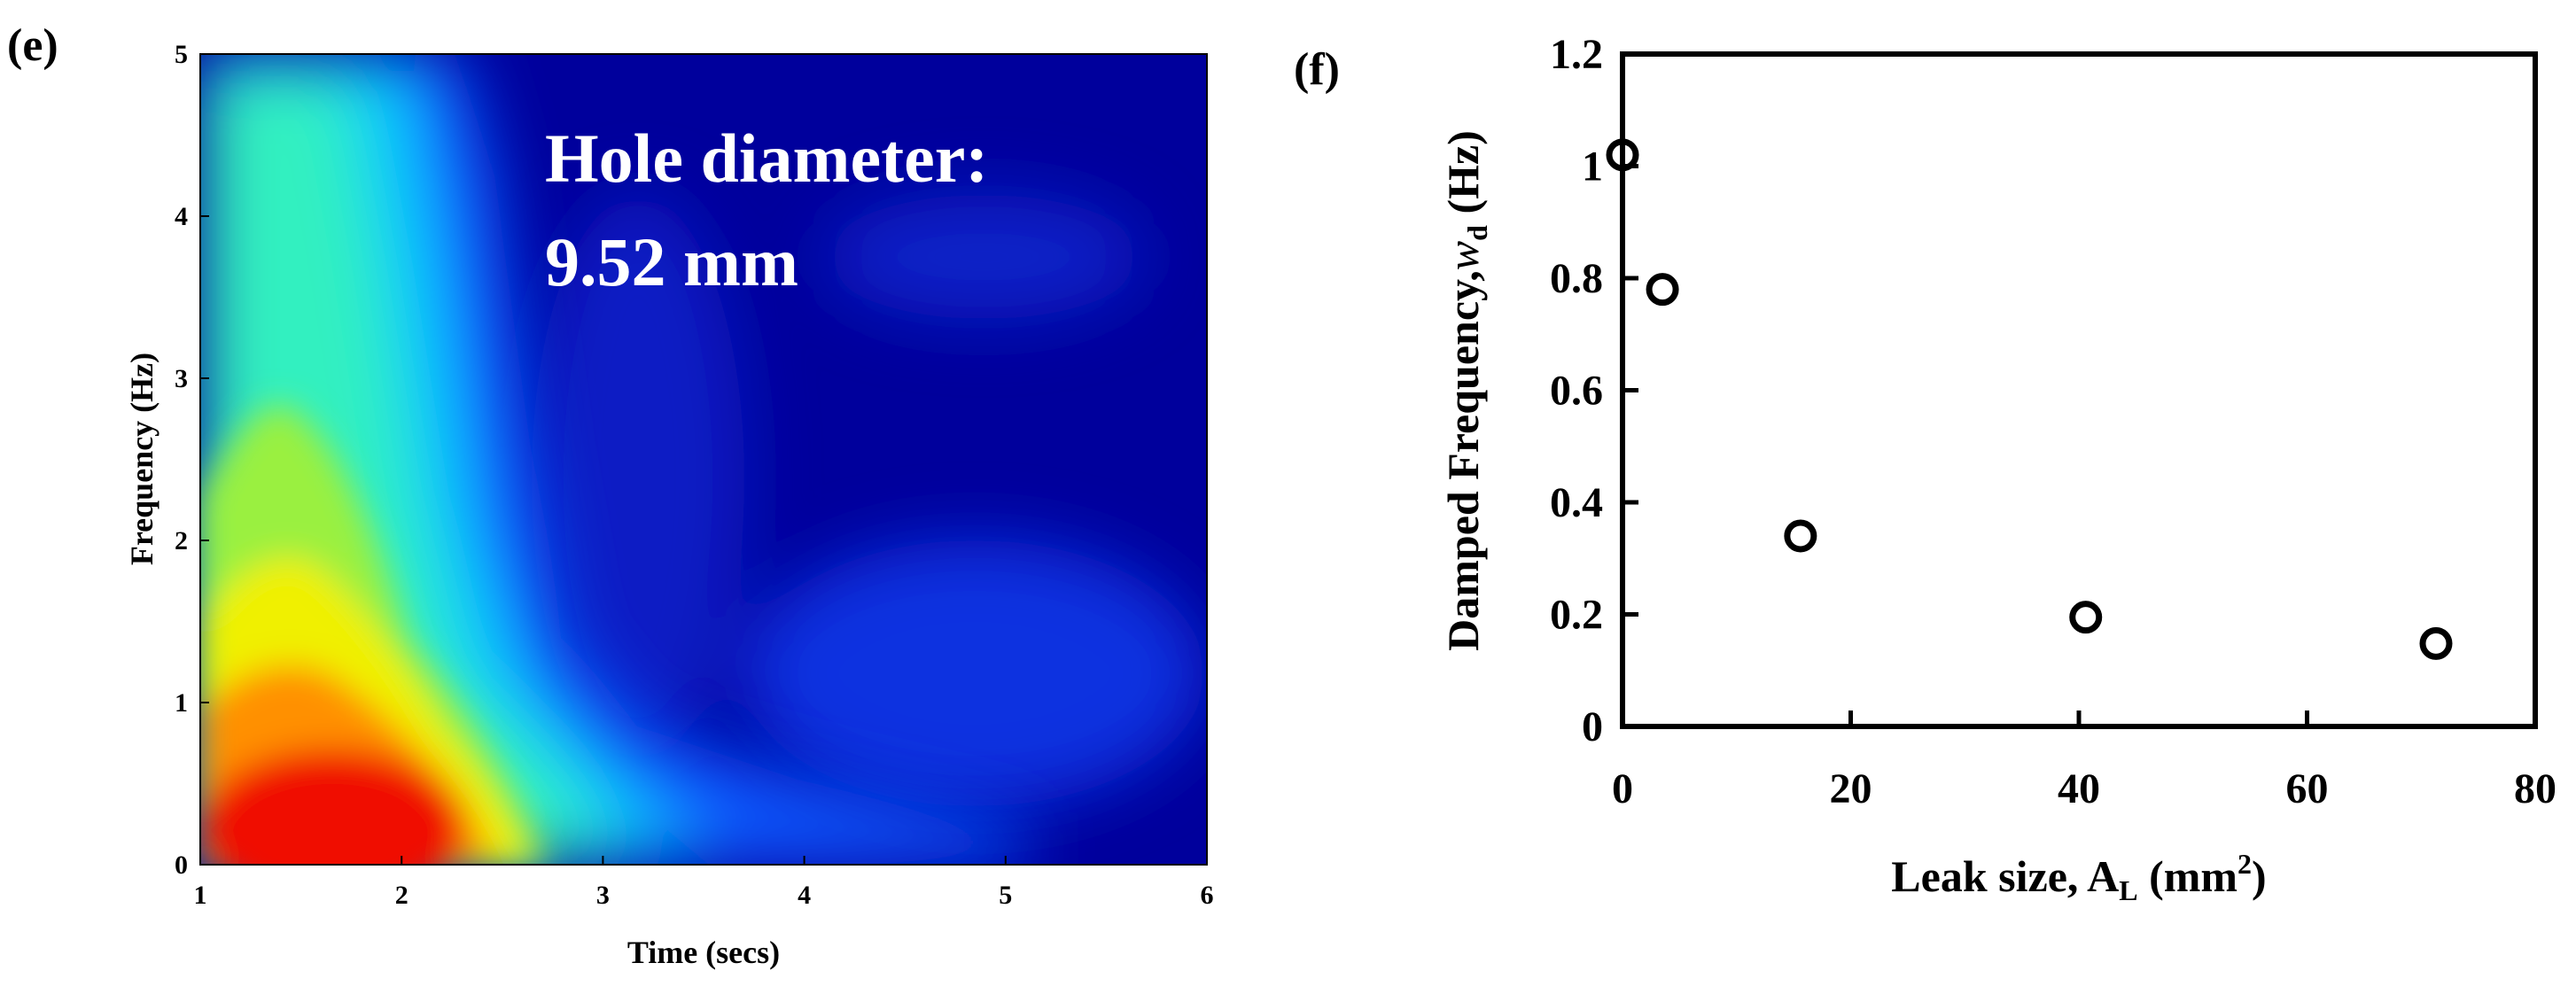  Describe the element at coordinates (33, 45) in the screenshot. I see `panel-label-e: (e)` at that location.